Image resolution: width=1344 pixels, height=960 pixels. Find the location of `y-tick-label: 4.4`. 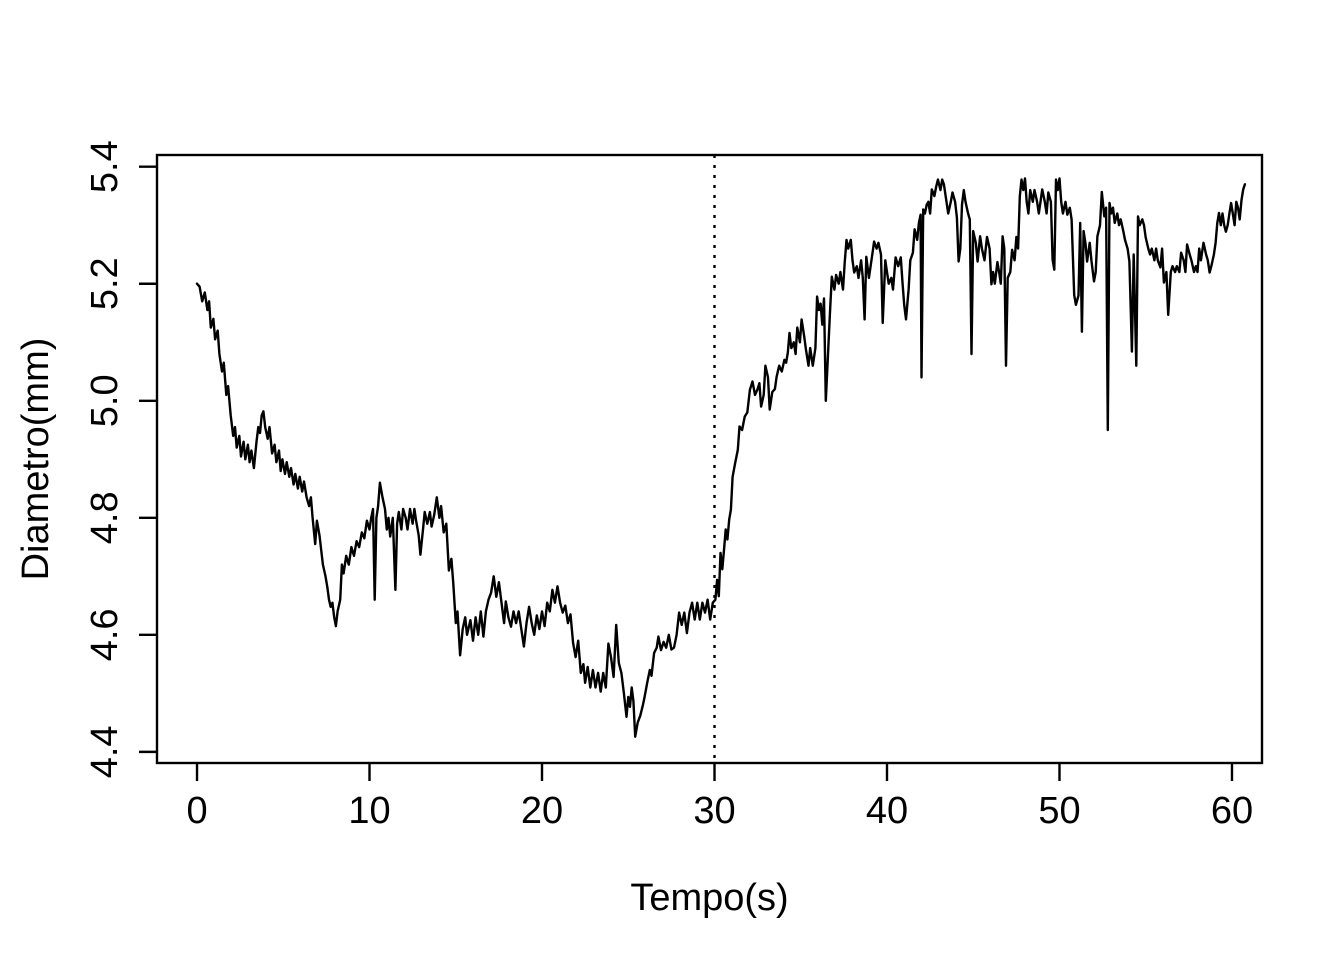

y-tick-label: 4.4 is located at coordinates (105, 751).